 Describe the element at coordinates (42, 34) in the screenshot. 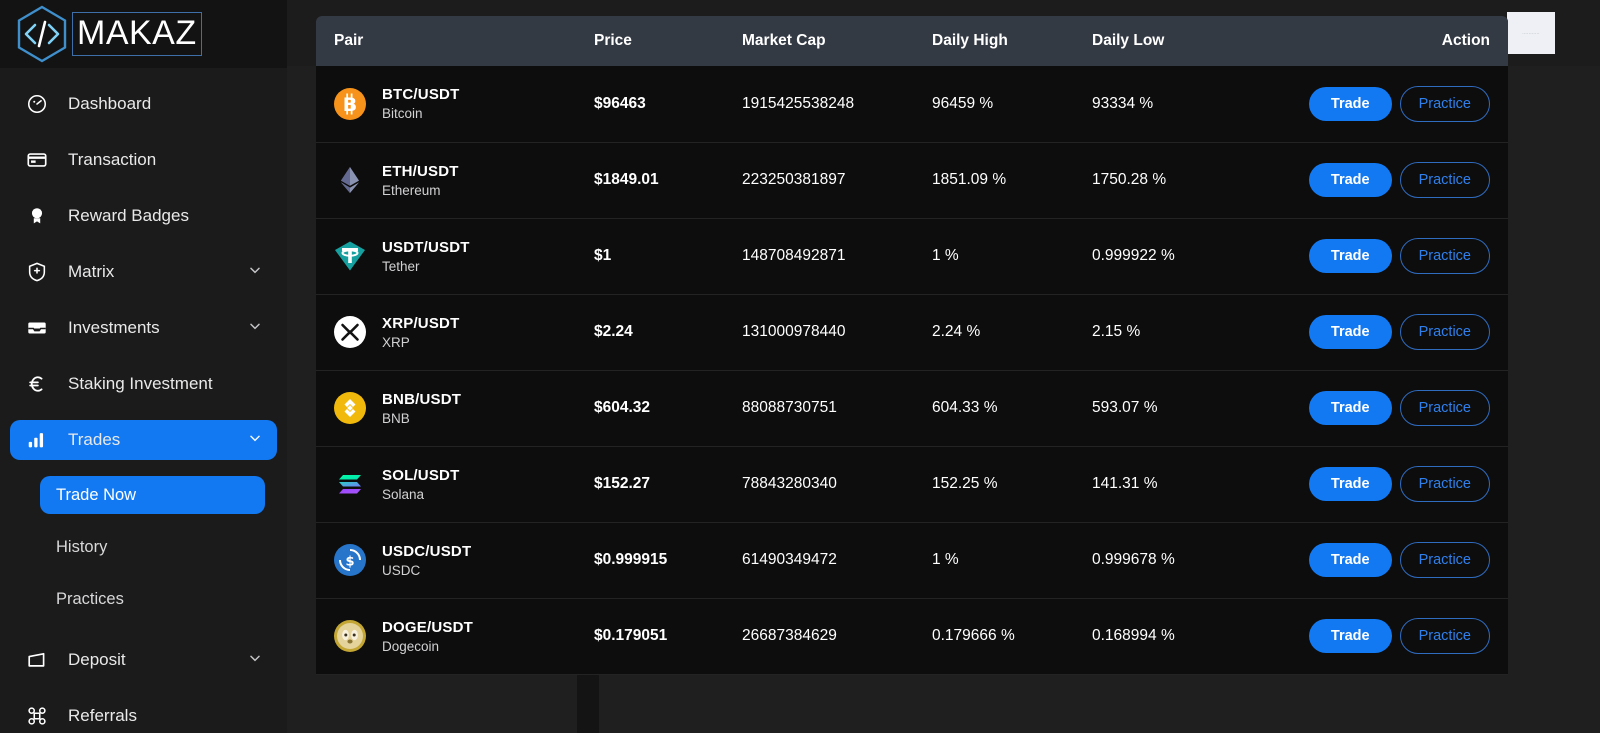

I see `code-hexagon-icon` at that location.